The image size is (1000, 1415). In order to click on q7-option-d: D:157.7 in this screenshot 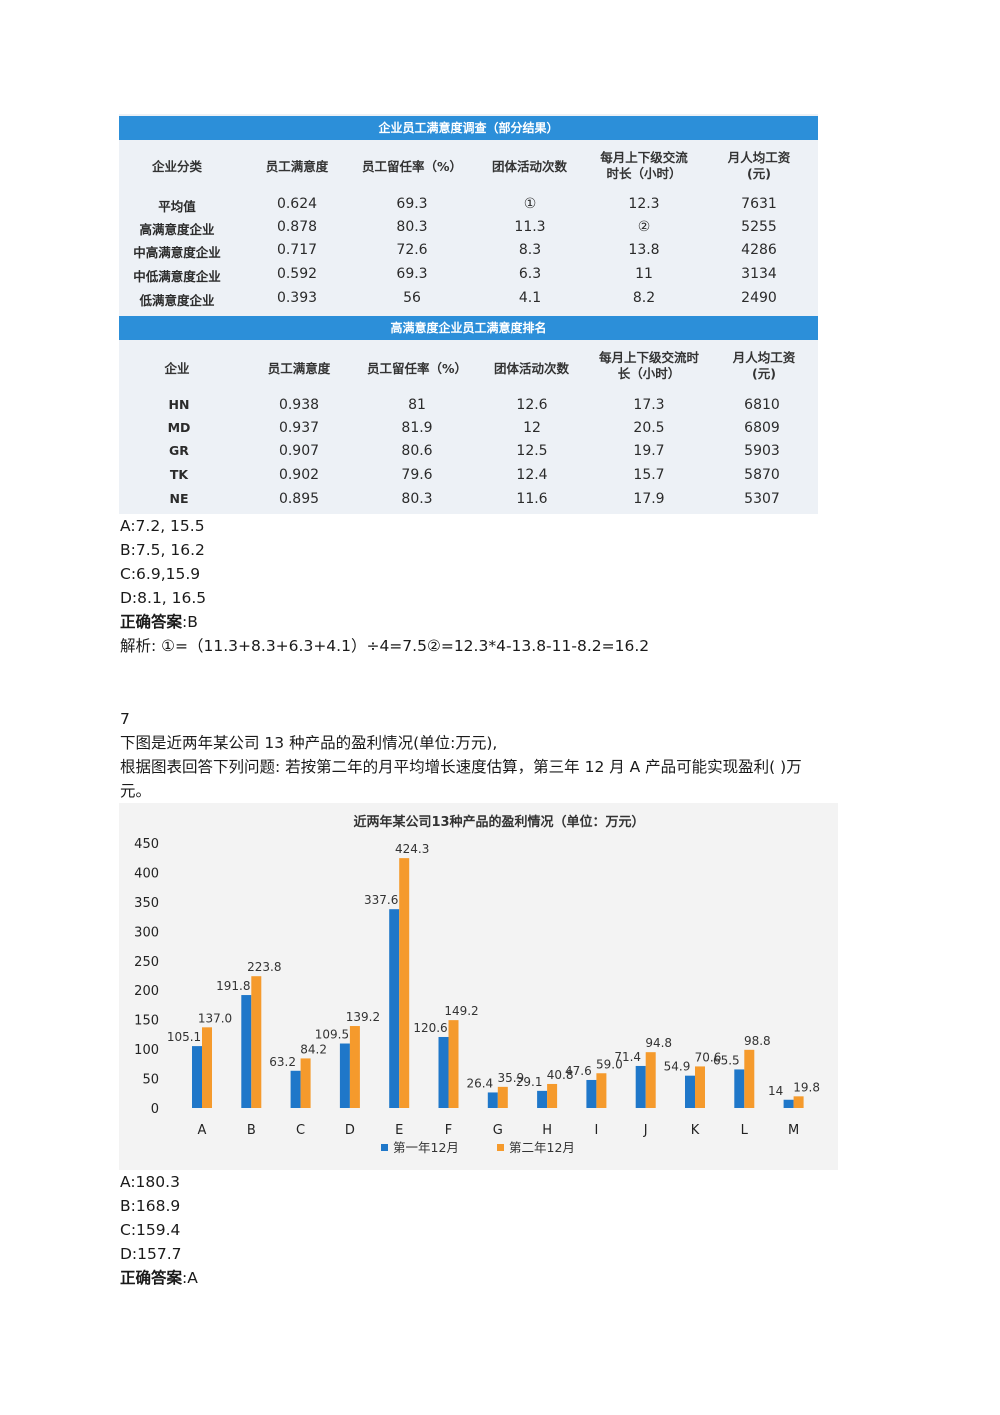, I will do `click(151, 1254)`.